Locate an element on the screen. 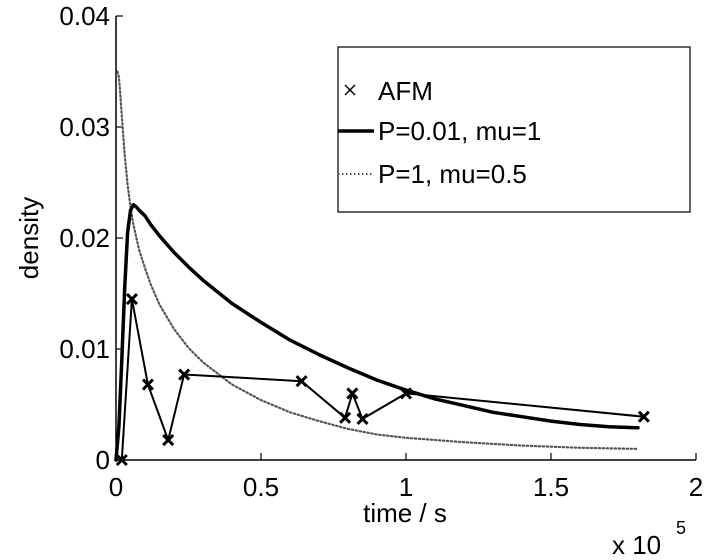  legend: AFM P=0.01, mu=1 P=1, mu=0.5 is located at coordinates (514, 129).